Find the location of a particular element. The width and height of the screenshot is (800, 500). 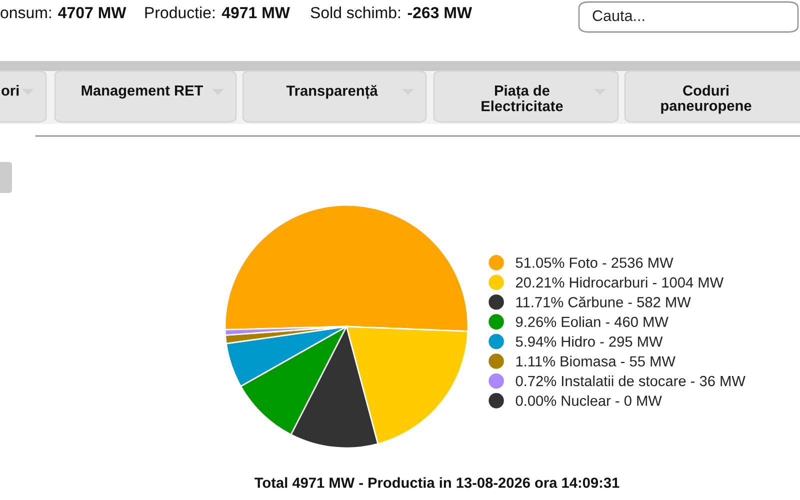

text: Productie: 4971 MW is located at coordinates (217, 12).